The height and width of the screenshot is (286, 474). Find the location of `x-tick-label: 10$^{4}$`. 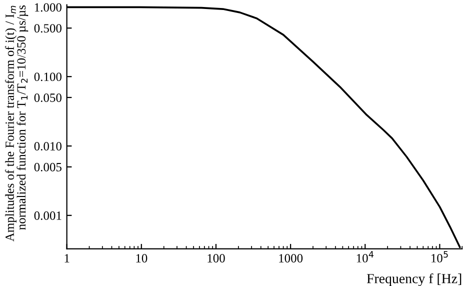

x-tick-label: 10$^{4}$ is located at coordinates (365, 256).